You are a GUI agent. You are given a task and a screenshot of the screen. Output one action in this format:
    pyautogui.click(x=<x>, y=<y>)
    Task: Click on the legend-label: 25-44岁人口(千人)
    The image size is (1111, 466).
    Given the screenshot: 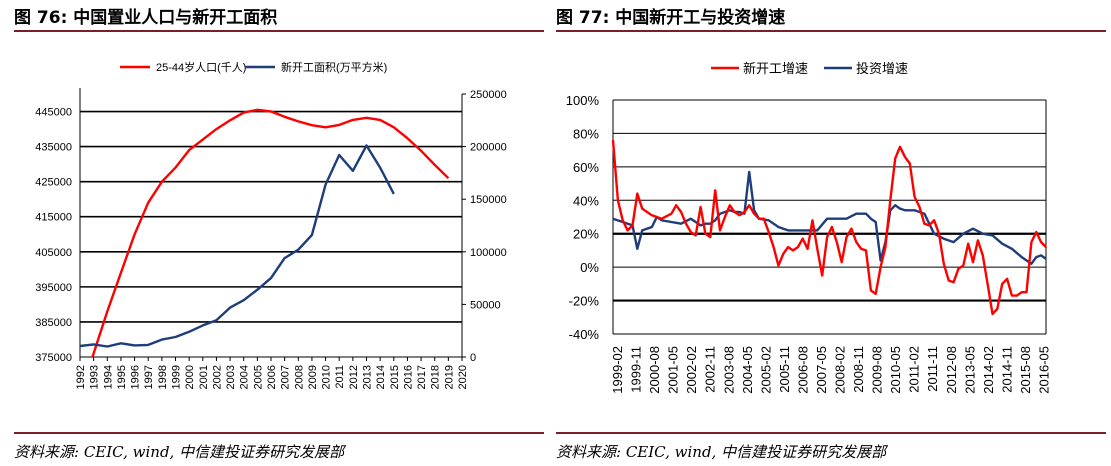 What is the action you would take?
    pyautogui.click(x=201, y=67)
    